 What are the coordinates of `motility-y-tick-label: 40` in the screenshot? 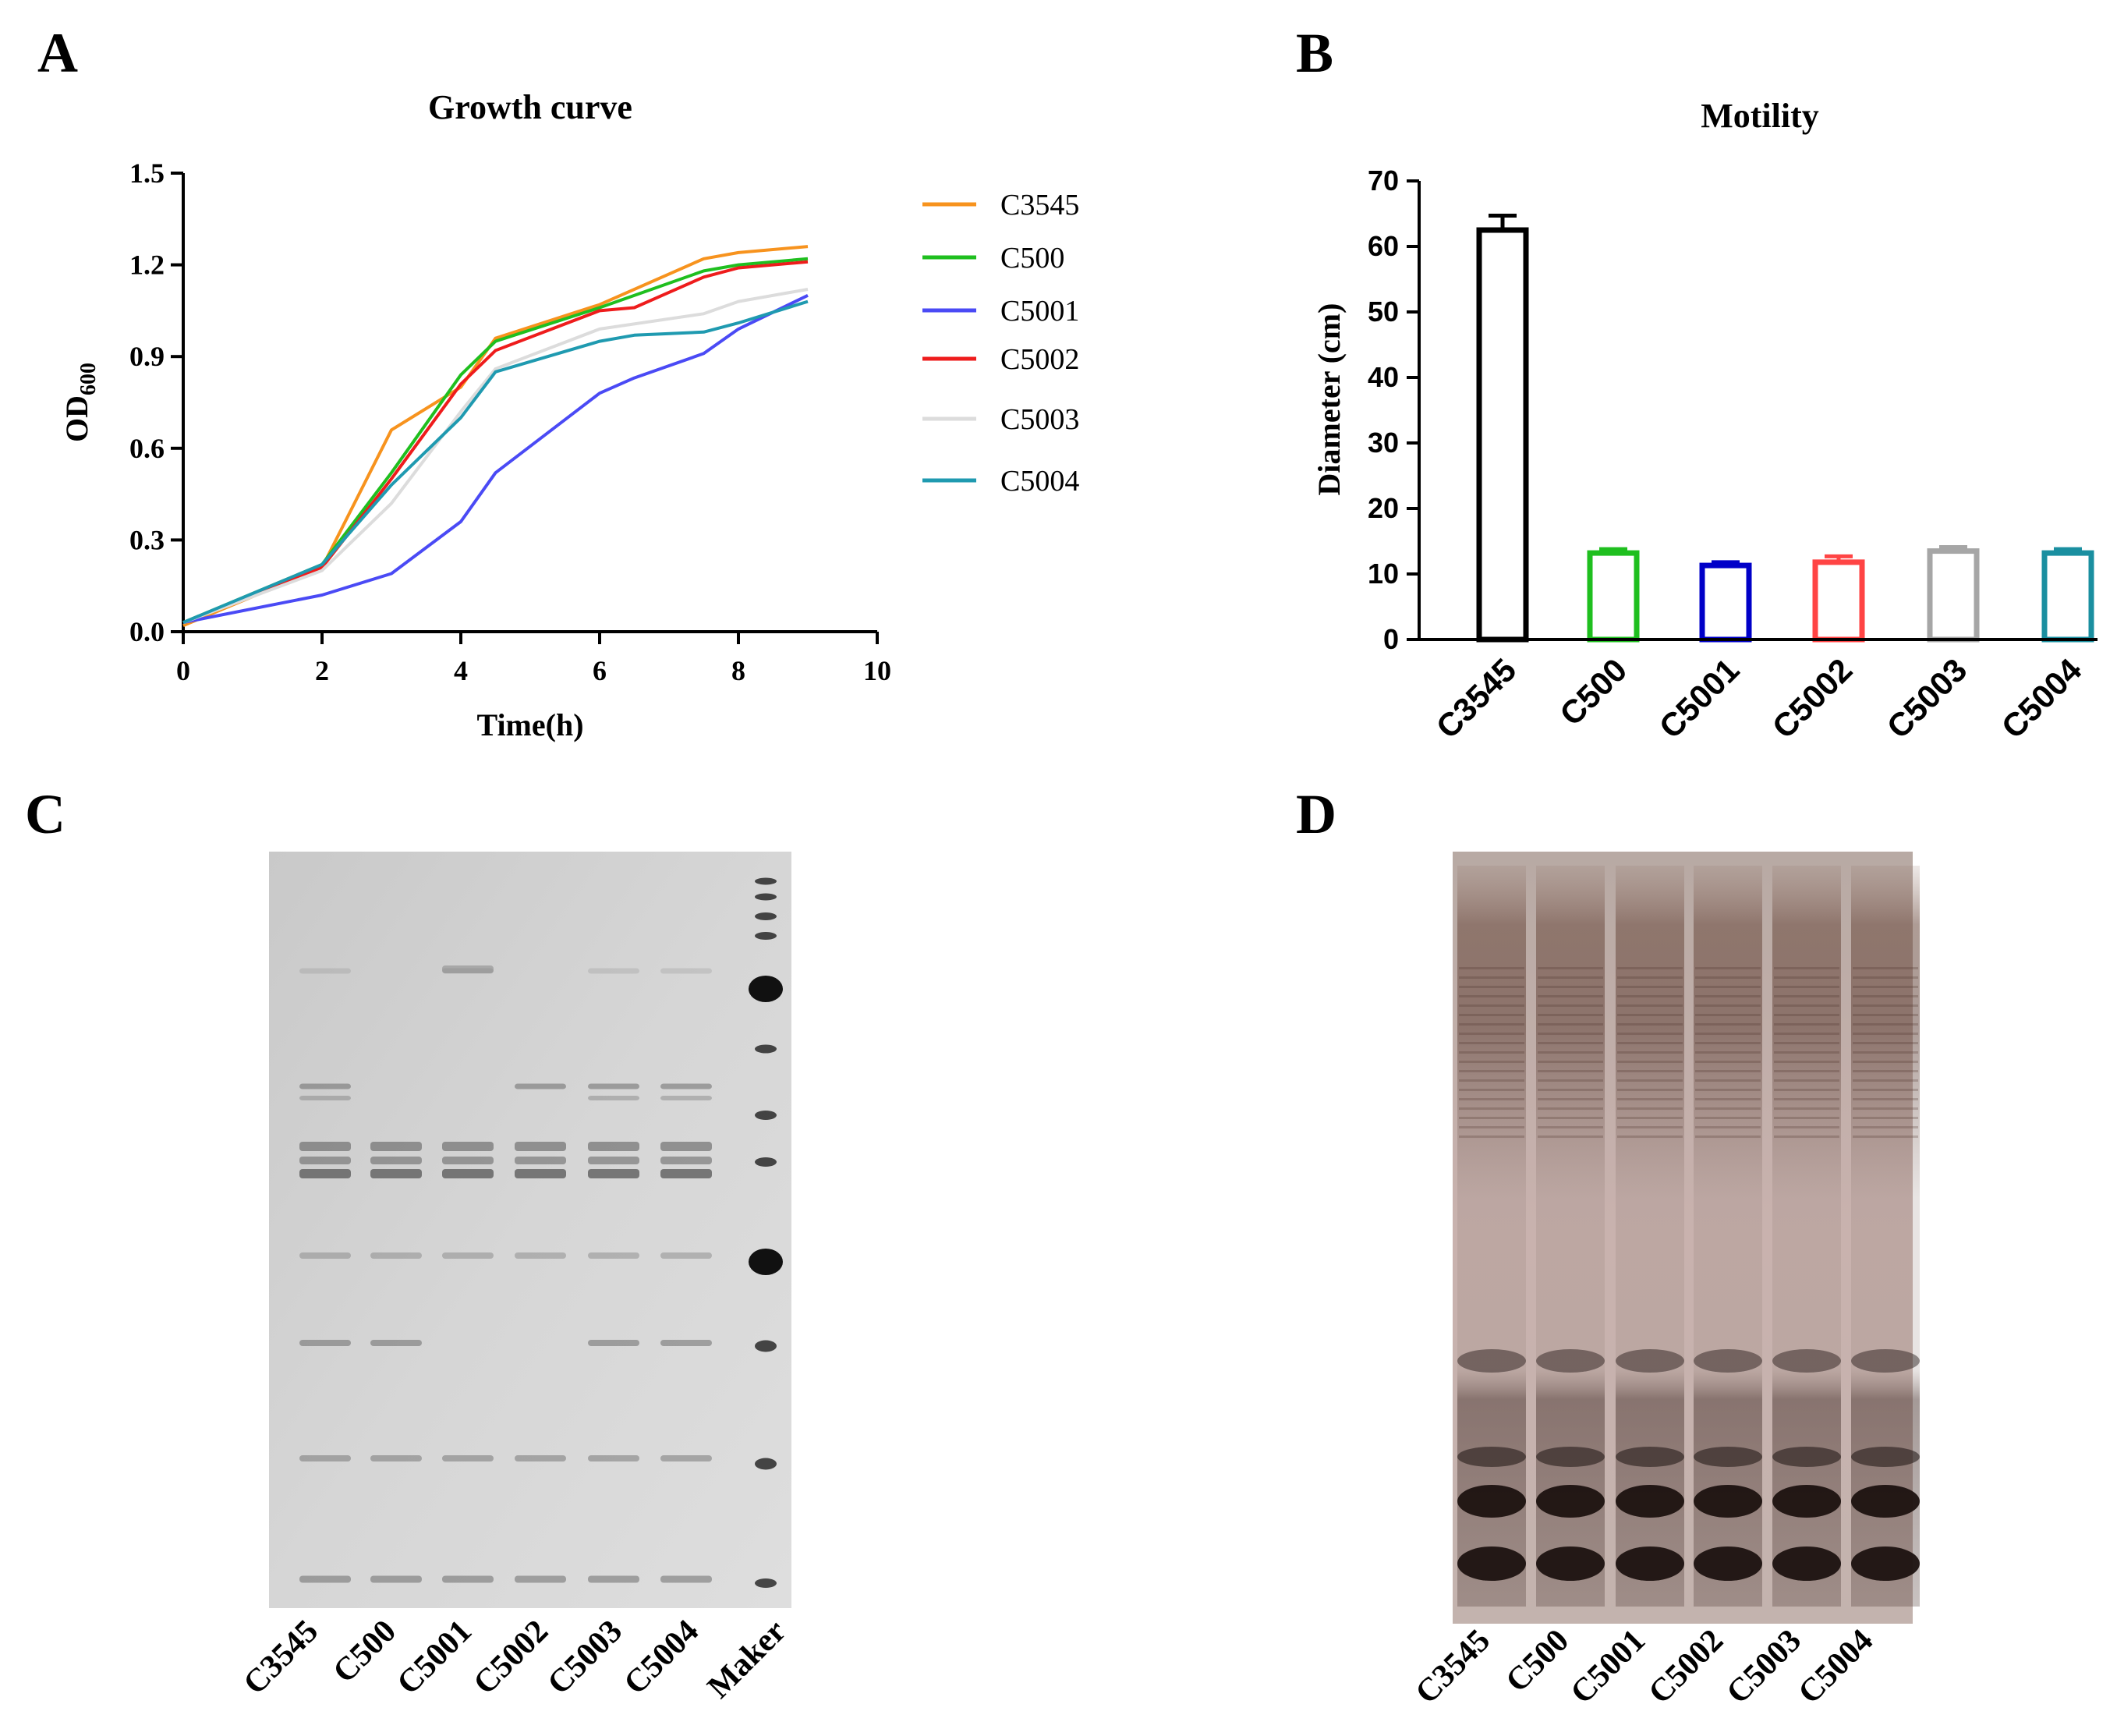 It's located at (1383, 377).